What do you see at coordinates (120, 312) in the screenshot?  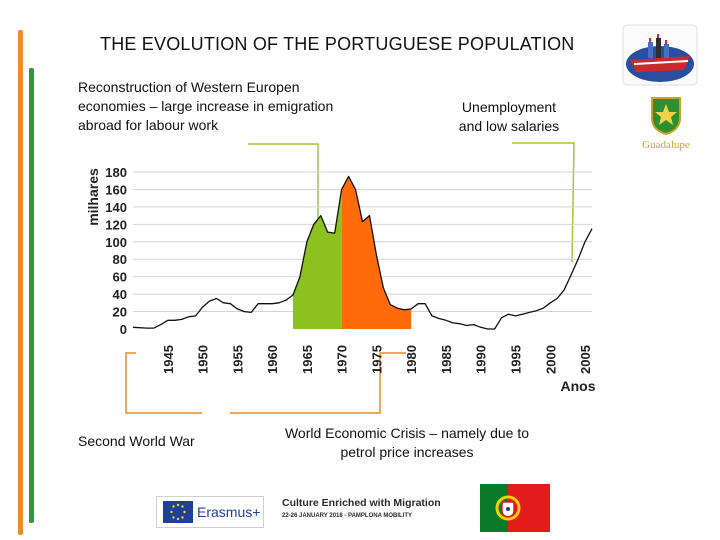 I see `y-tick-label: 20` at bounding box center [120, 312].